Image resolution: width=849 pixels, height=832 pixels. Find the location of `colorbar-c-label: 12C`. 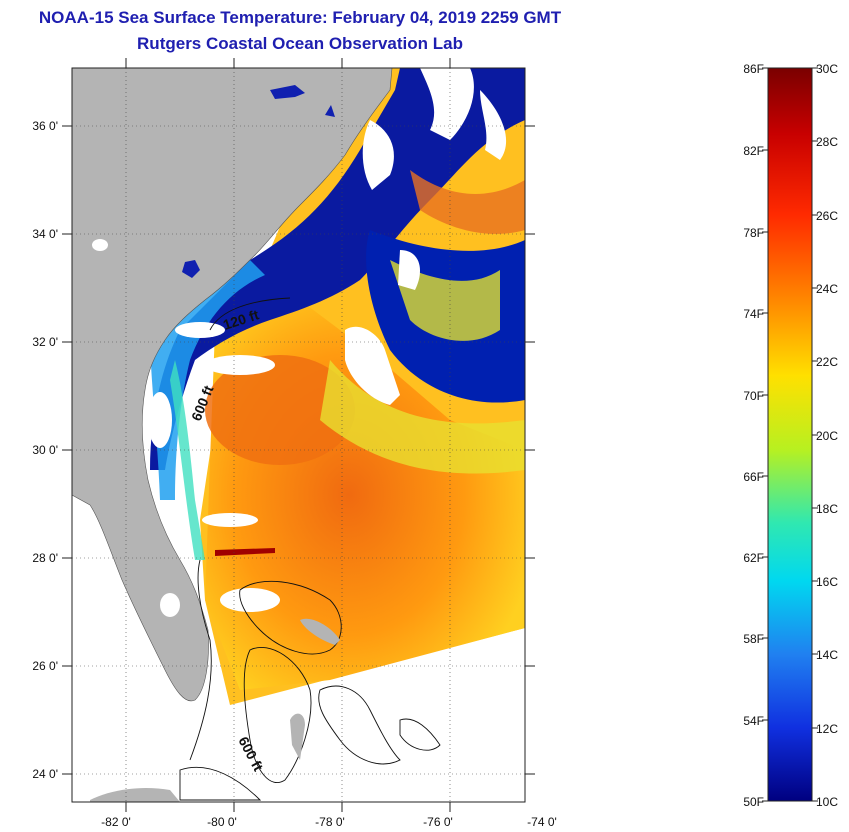

colorbar-c-label: 12C is located at coordinates (827, 729).